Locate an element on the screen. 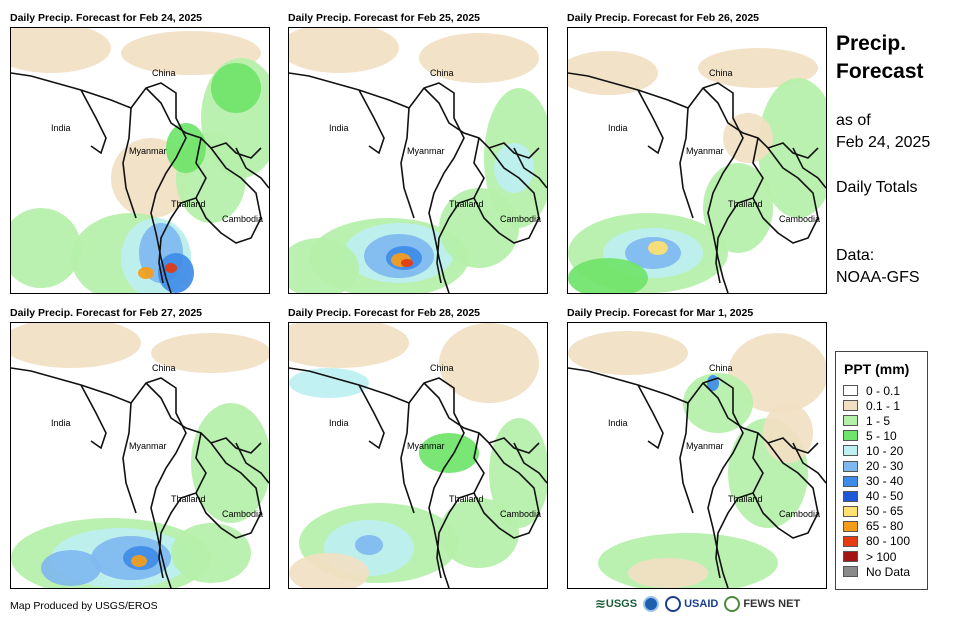 This screenshot has height=624, width=970. map-panel-feb-24: China India Myanmar Thailand Cambodia is located at coordinates (140, 160).